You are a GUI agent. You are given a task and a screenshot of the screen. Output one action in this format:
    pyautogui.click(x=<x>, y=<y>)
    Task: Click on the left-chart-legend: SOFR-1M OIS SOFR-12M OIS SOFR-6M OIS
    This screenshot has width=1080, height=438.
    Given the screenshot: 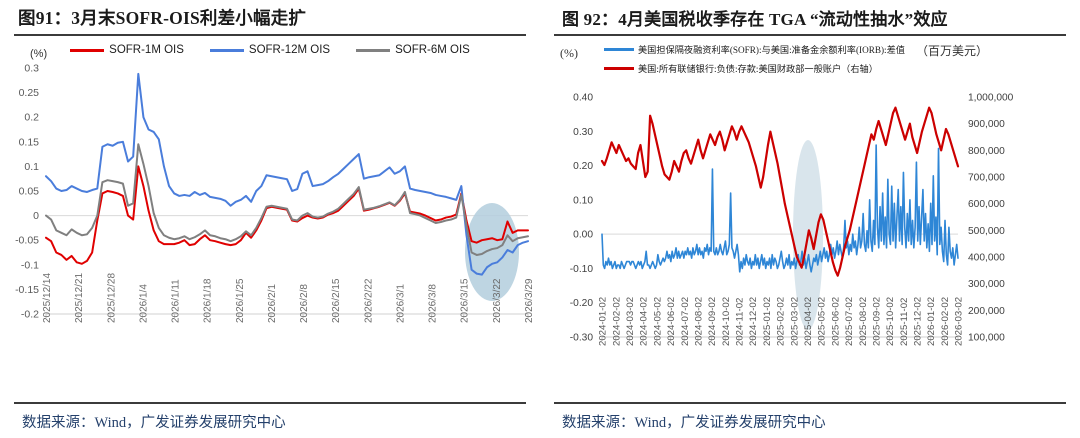 What is the action you would take?
    pyautogui.click(x=270, y=46)
    